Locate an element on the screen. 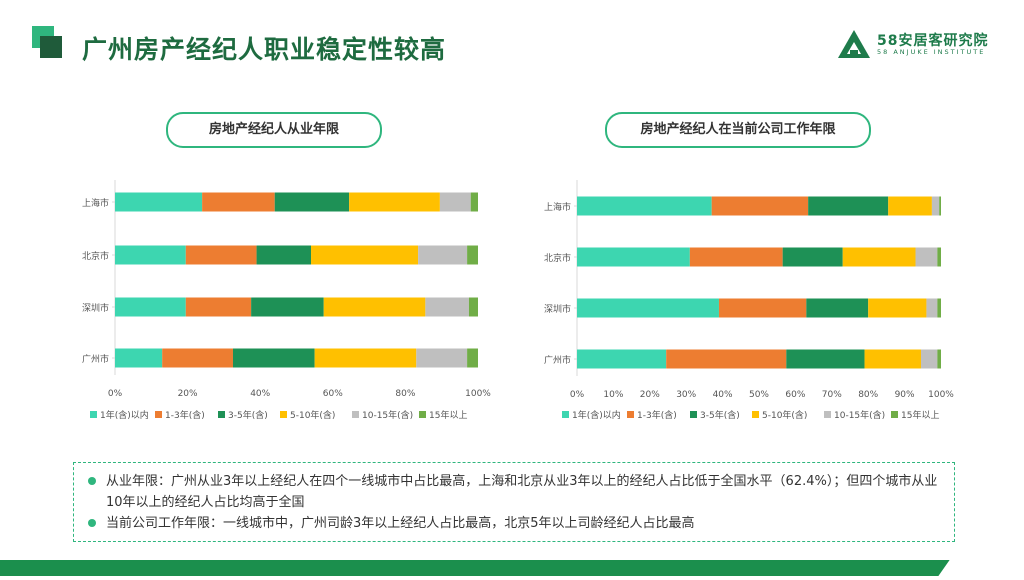 The height and width of the screenshot is (580, 1024). x-tick-label: 50% is located at coordinates (759, 395).